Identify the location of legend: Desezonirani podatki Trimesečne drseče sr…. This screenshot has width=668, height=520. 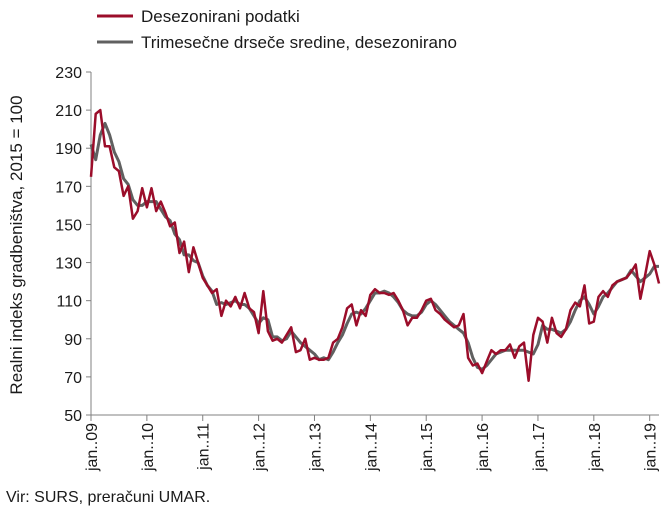
(277, 29).